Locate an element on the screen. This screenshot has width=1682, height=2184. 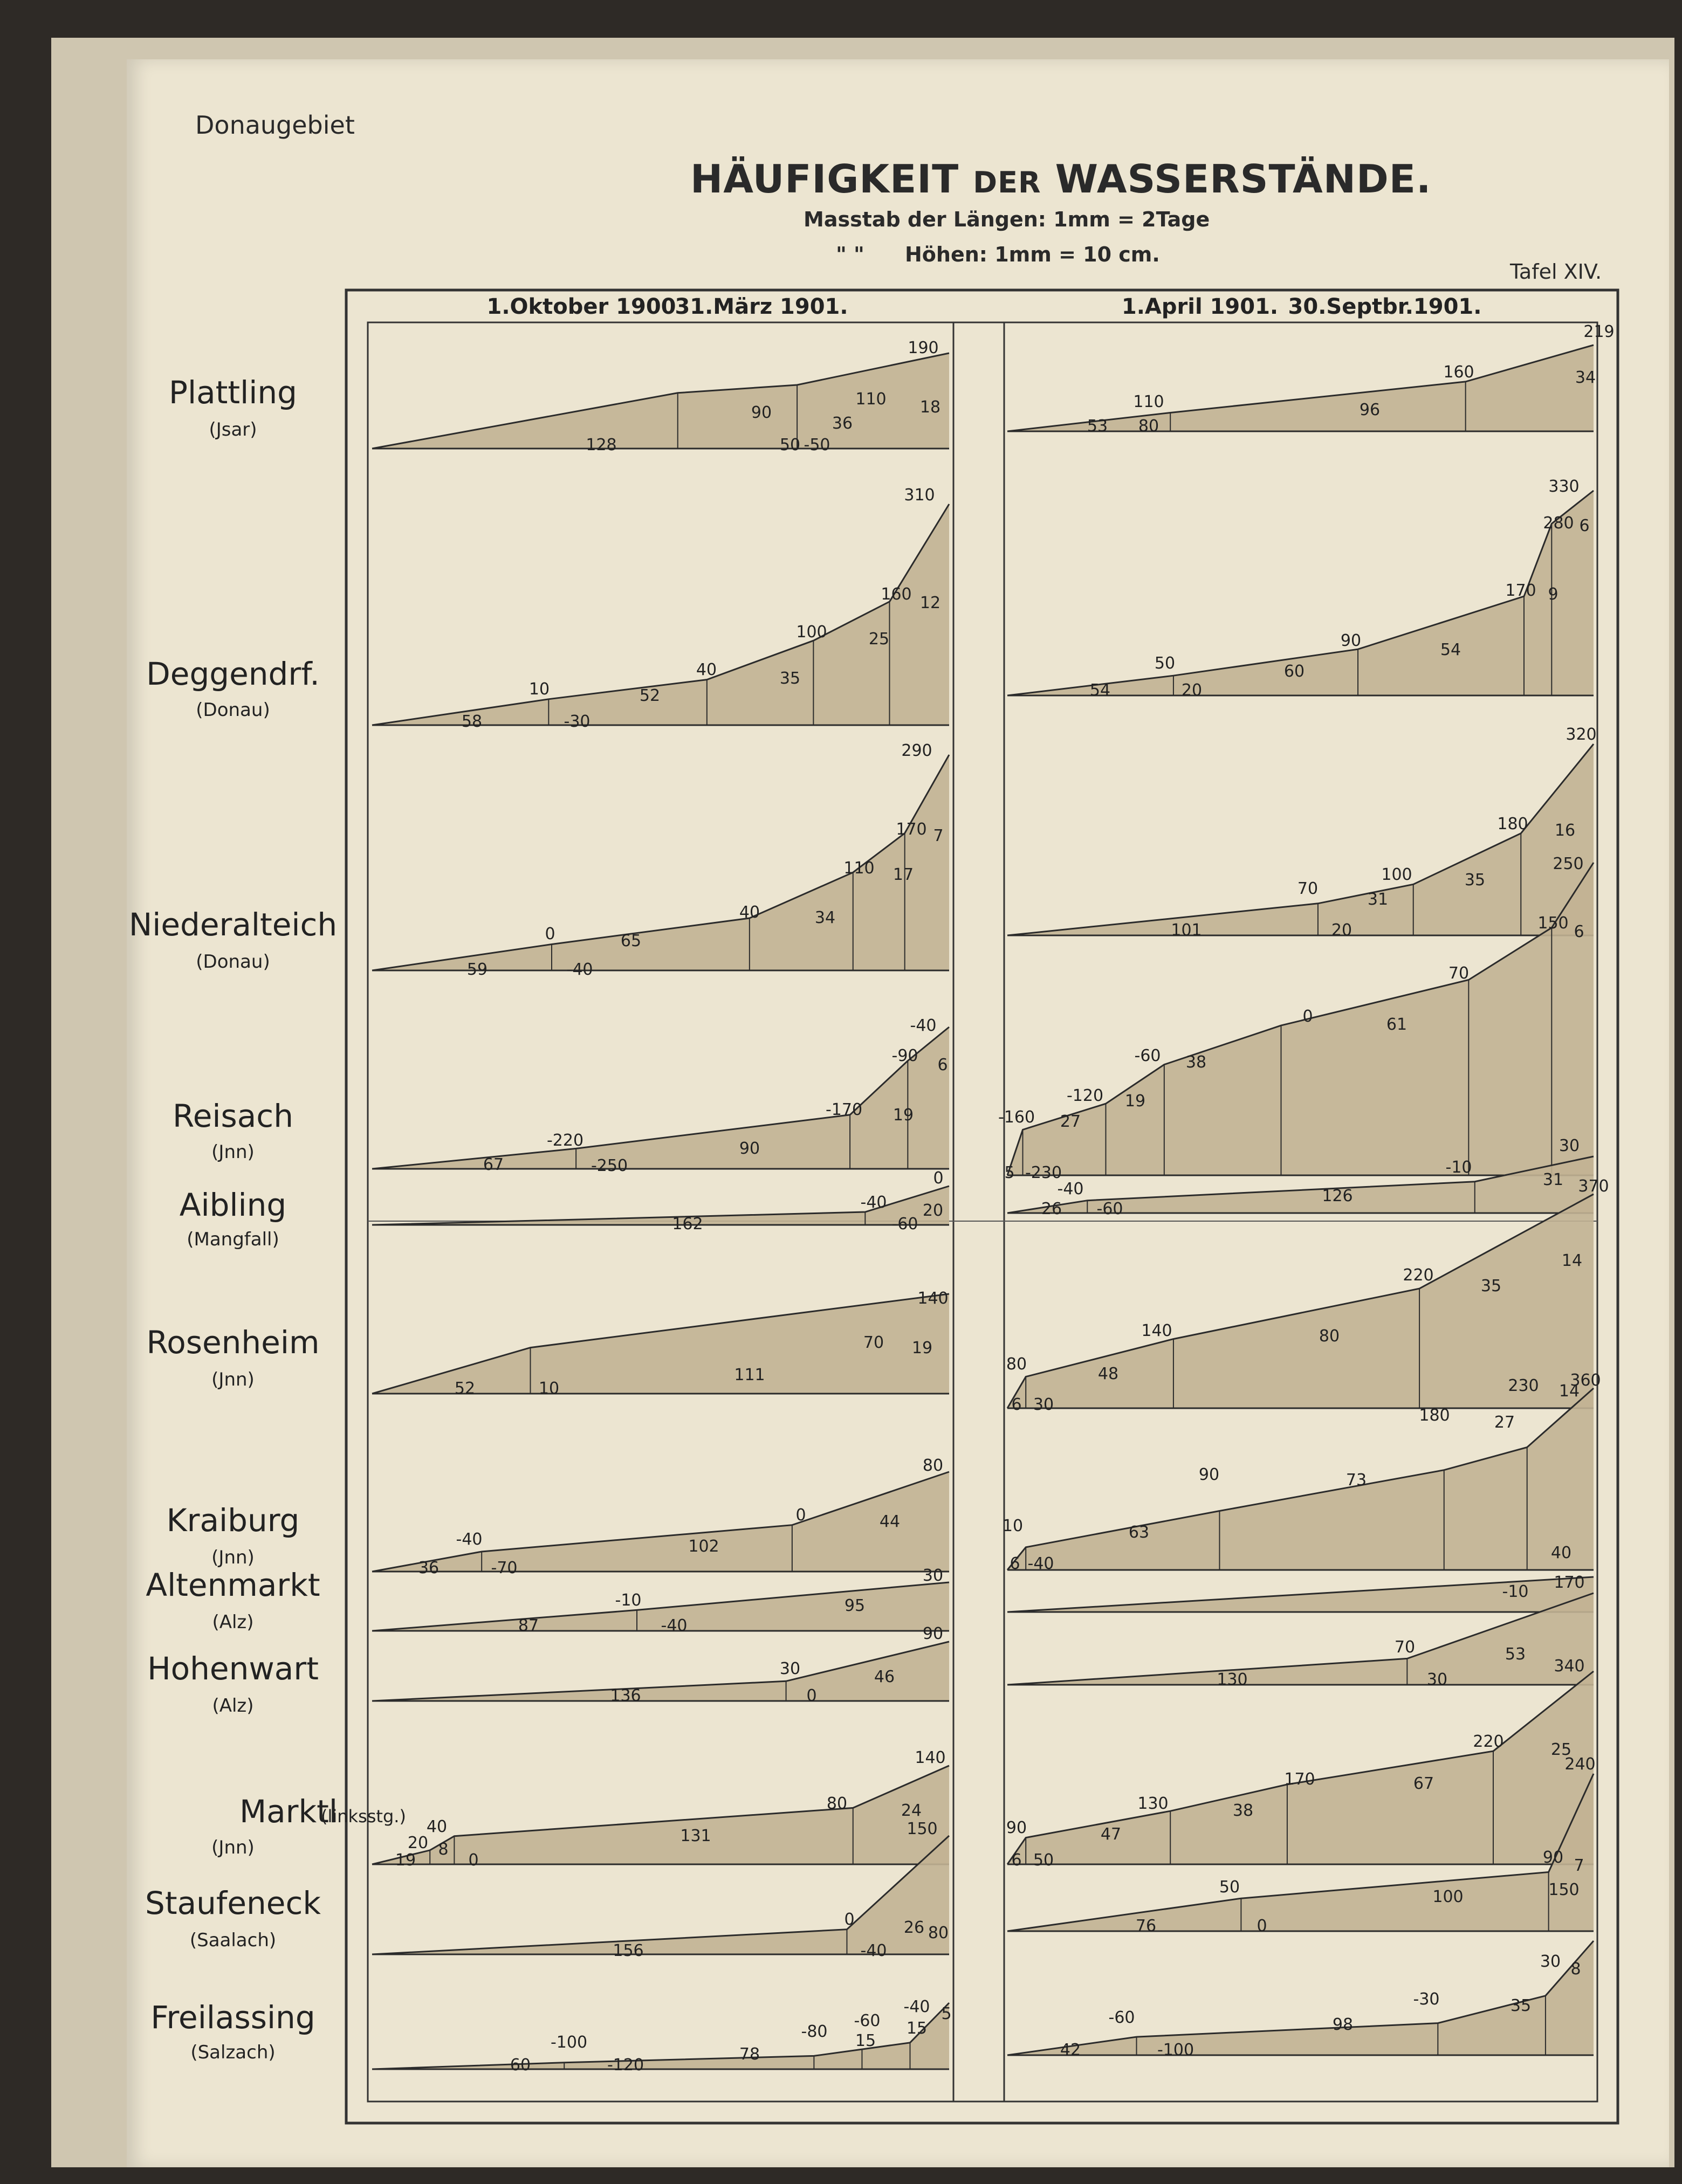
value-label-reisach-summer-7: 27 is located at coordinates (1070, 1121).